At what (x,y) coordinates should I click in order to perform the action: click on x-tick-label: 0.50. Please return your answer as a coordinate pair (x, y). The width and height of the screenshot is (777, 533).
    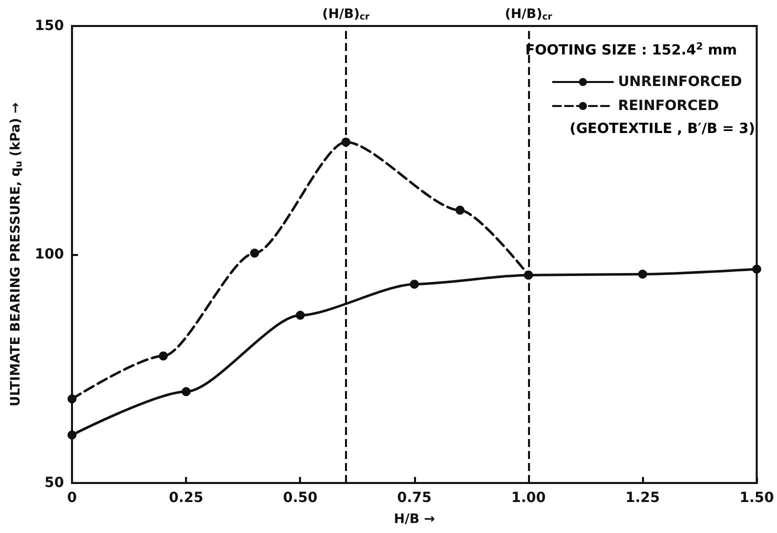
    Looking at the image, I should click on (300, 498).